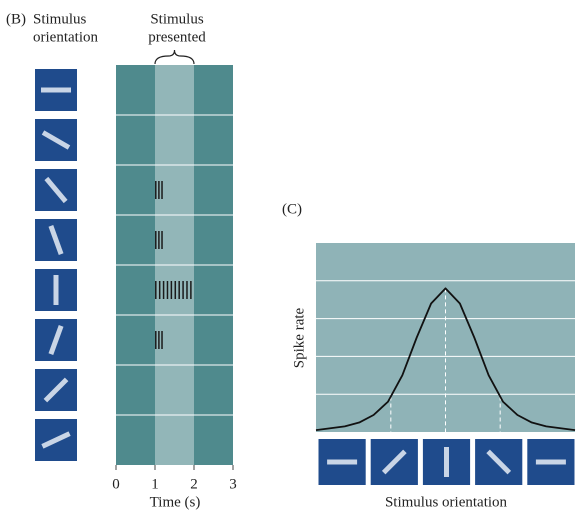  What do you see at coordinates (116, 484) in the screenshot?
I see `x-tick-label: 0` at bounding box center [116, 484].